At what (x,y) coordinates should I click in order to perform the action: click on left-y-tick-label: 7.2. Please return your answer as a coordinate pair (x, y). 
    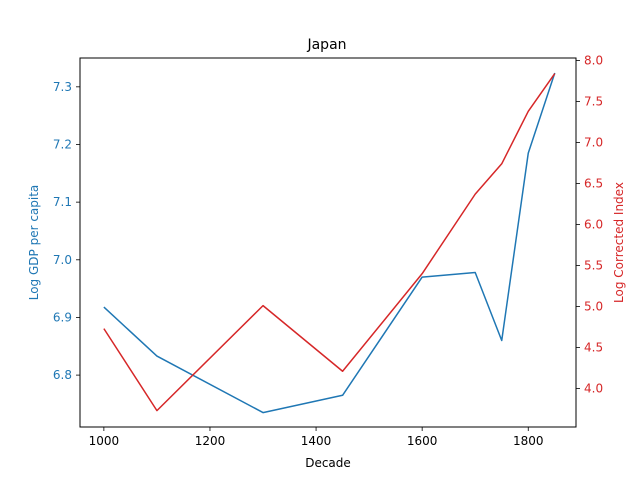
    Looking at the image, I should click on (62, 144).